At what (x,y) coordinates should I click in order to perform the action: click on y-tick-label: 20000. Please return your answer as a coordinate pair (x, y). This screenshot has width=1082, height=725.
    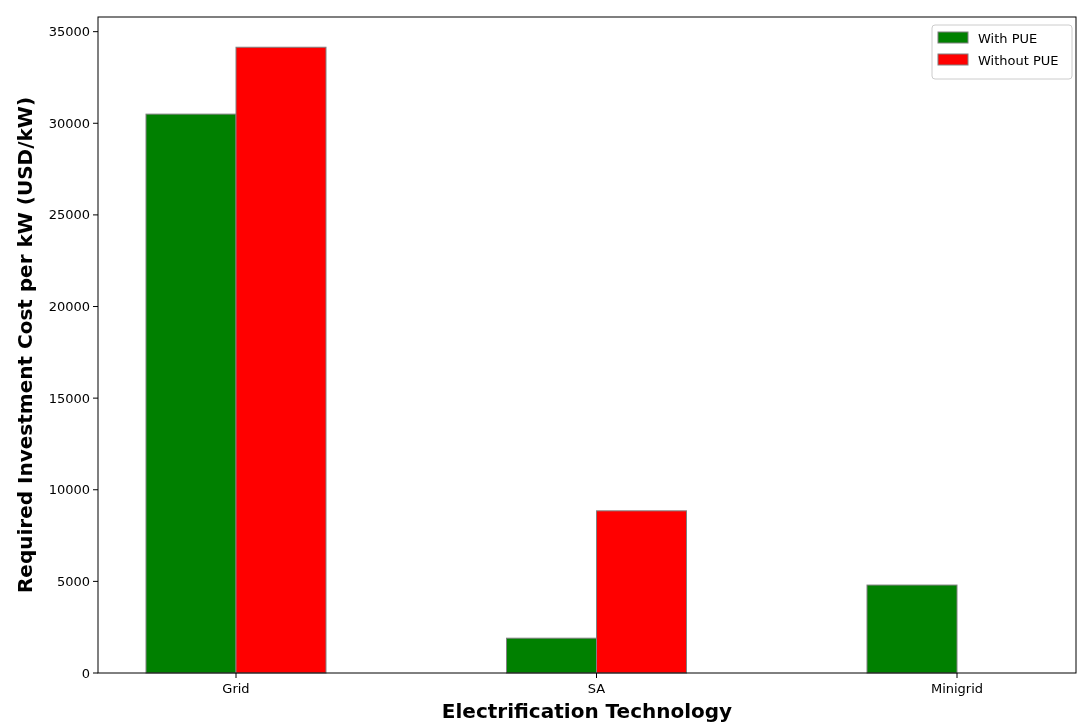
    Looking at the image, I should click on (69, 307).